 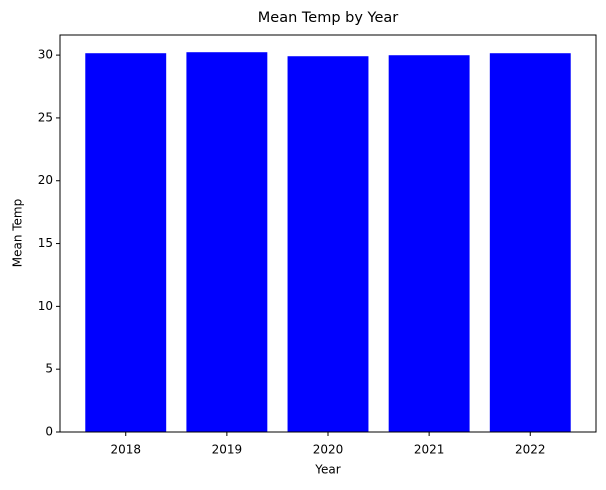 I want to click on y-tick-label: 5, so click(x=49, y=369).